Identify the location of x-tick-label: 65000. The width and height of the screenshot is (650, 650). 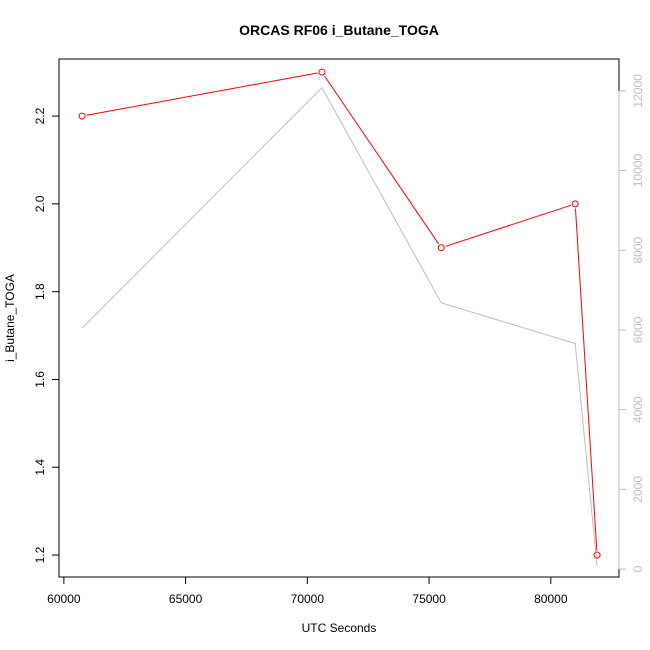
(186, 599).